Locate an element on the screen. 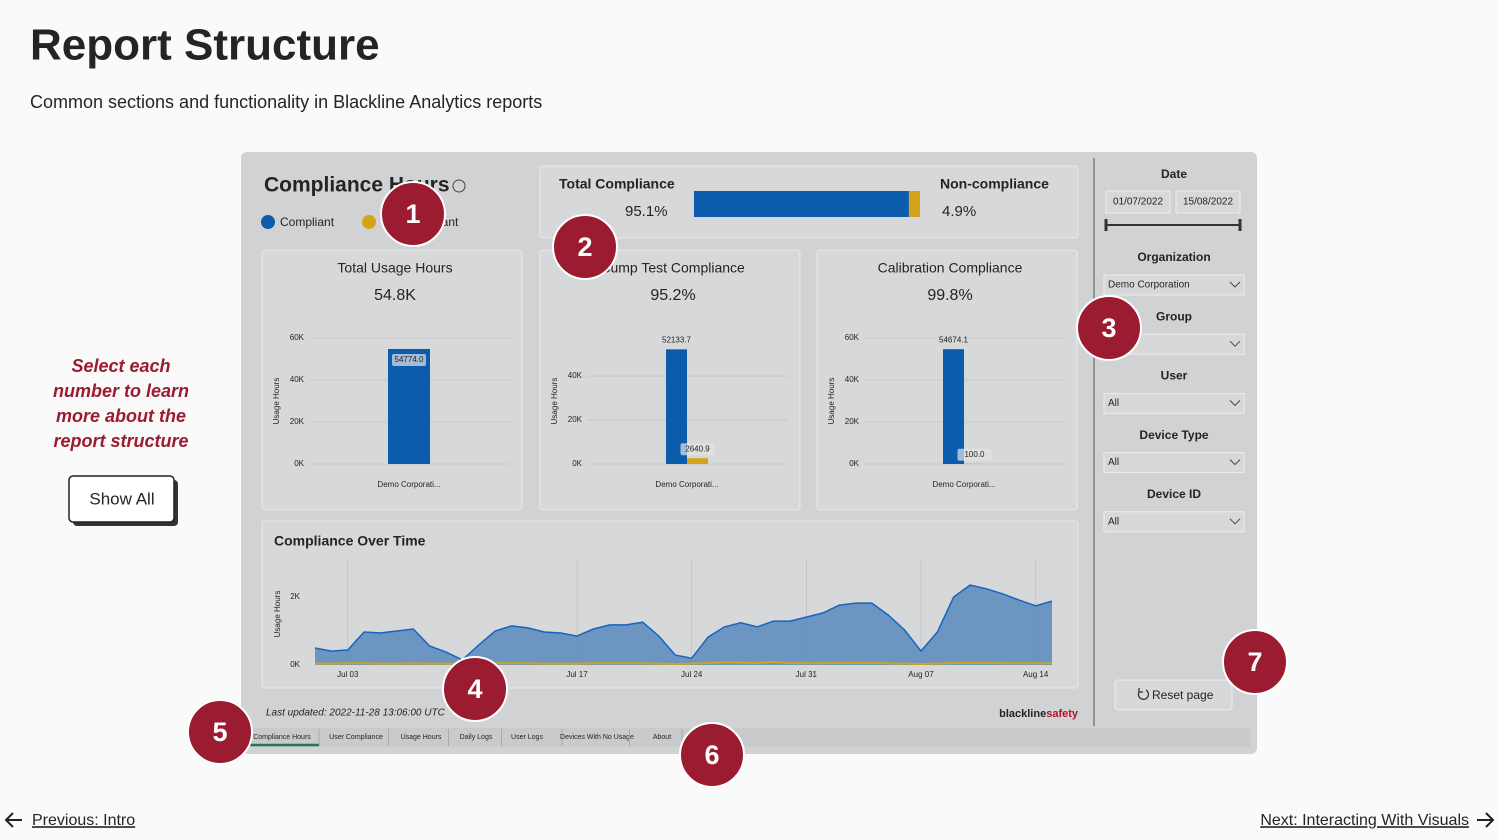 The image size is (1497, 840). tab: Daily Logs is located at coordinates (476, 737).